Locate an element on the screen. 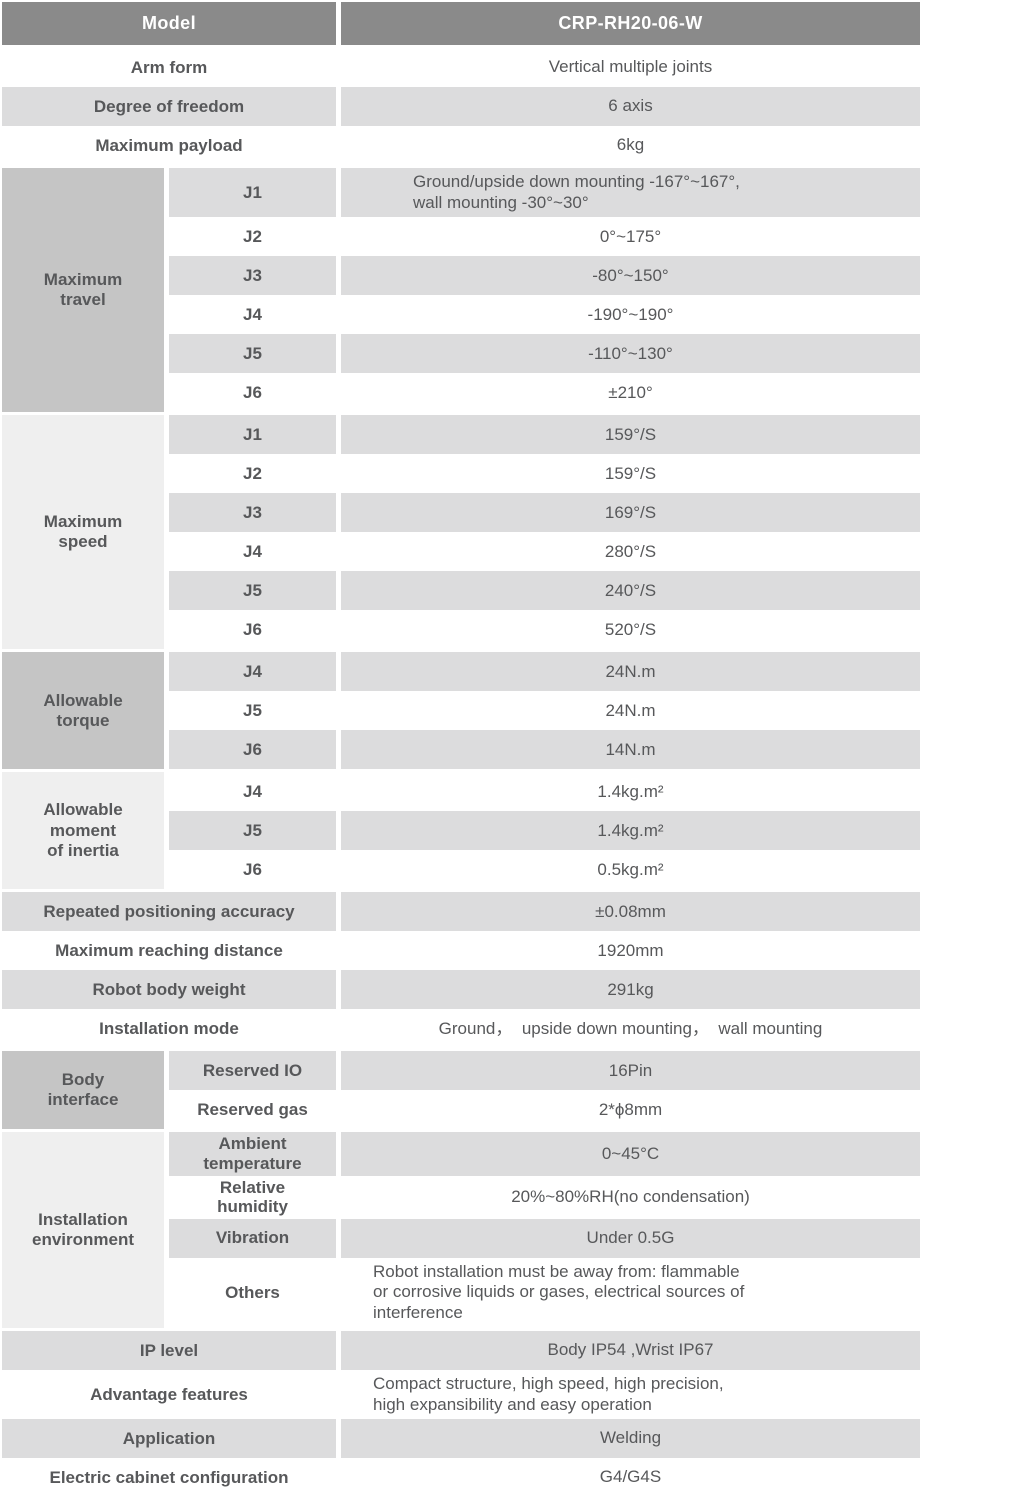 This screenshot has height=1510, width=1034. row-value: 520°/S is located at coordinates (630, 629).